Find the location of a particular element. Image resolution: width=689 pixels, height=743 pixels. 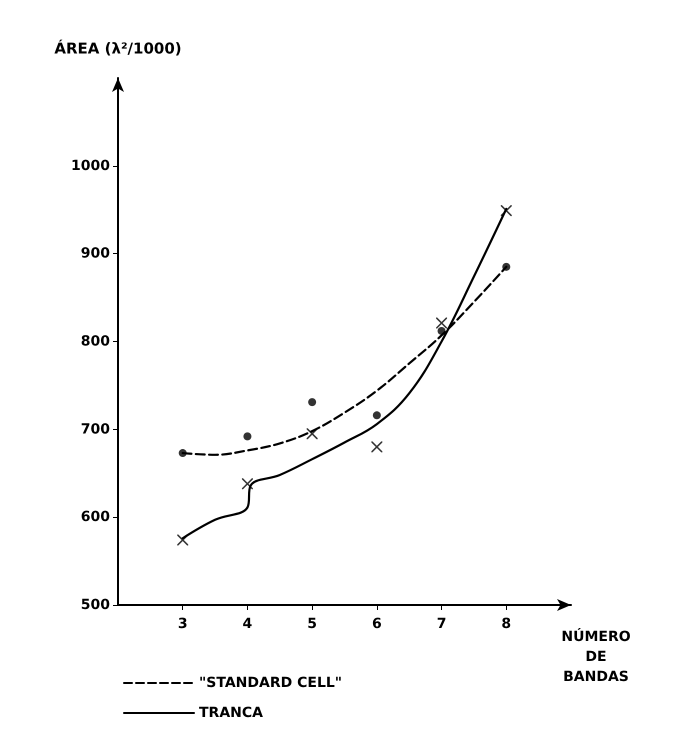

y-tick-label: 900 is located at coordinates (95, 254).